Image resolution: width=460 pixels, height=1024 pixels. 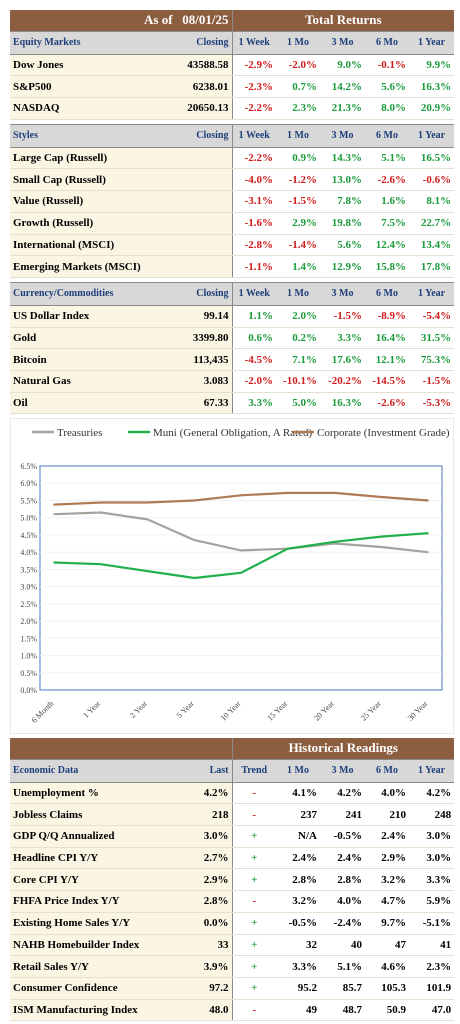 I want to click on reading-value: 3.0%, so click(x=432, y=836).